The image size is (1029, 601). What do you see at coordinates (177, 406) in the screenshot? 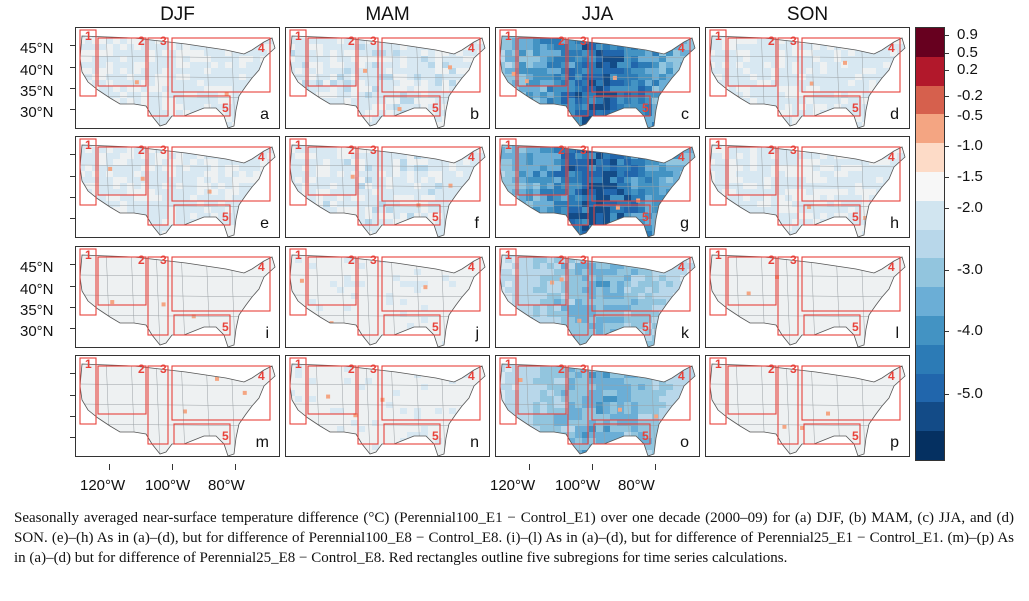
I see `us-map: 1 2 3 45` at bounding box center [177, 406].